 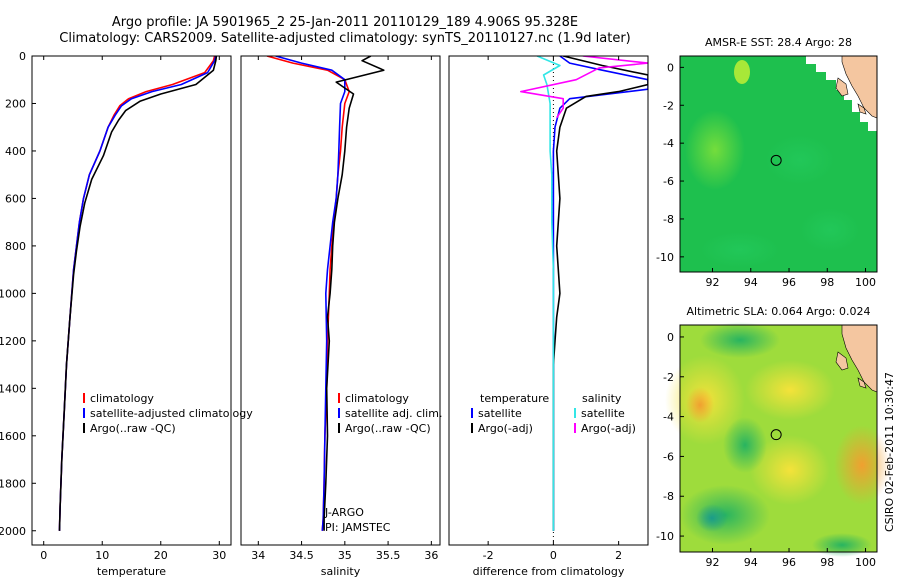 I want to click on legend-title-temperature: temperature, so click(x=514, y=398).